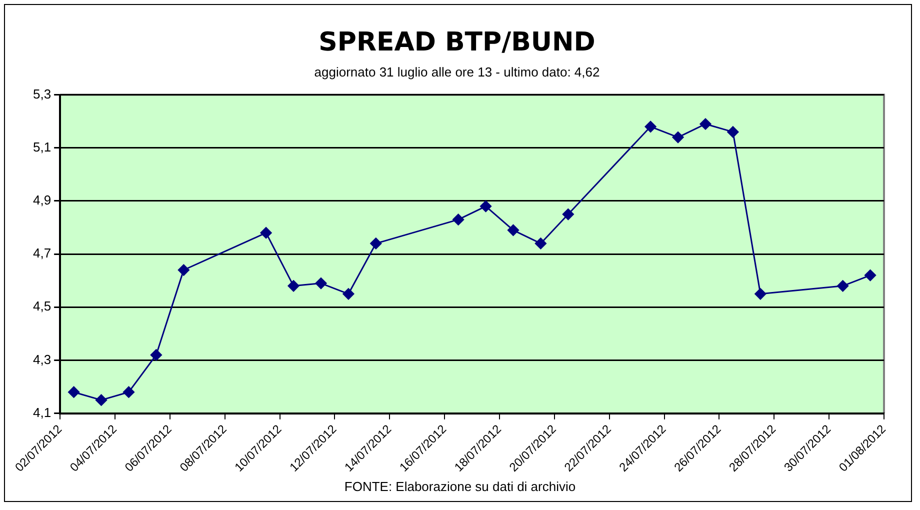 Image resolution: width=920 pixels, height=510 pixels. What do you see at coordinates (42, 359) in the screenshot?
I see `y-tick-label: 4,3` at bounding box center [42, 359].